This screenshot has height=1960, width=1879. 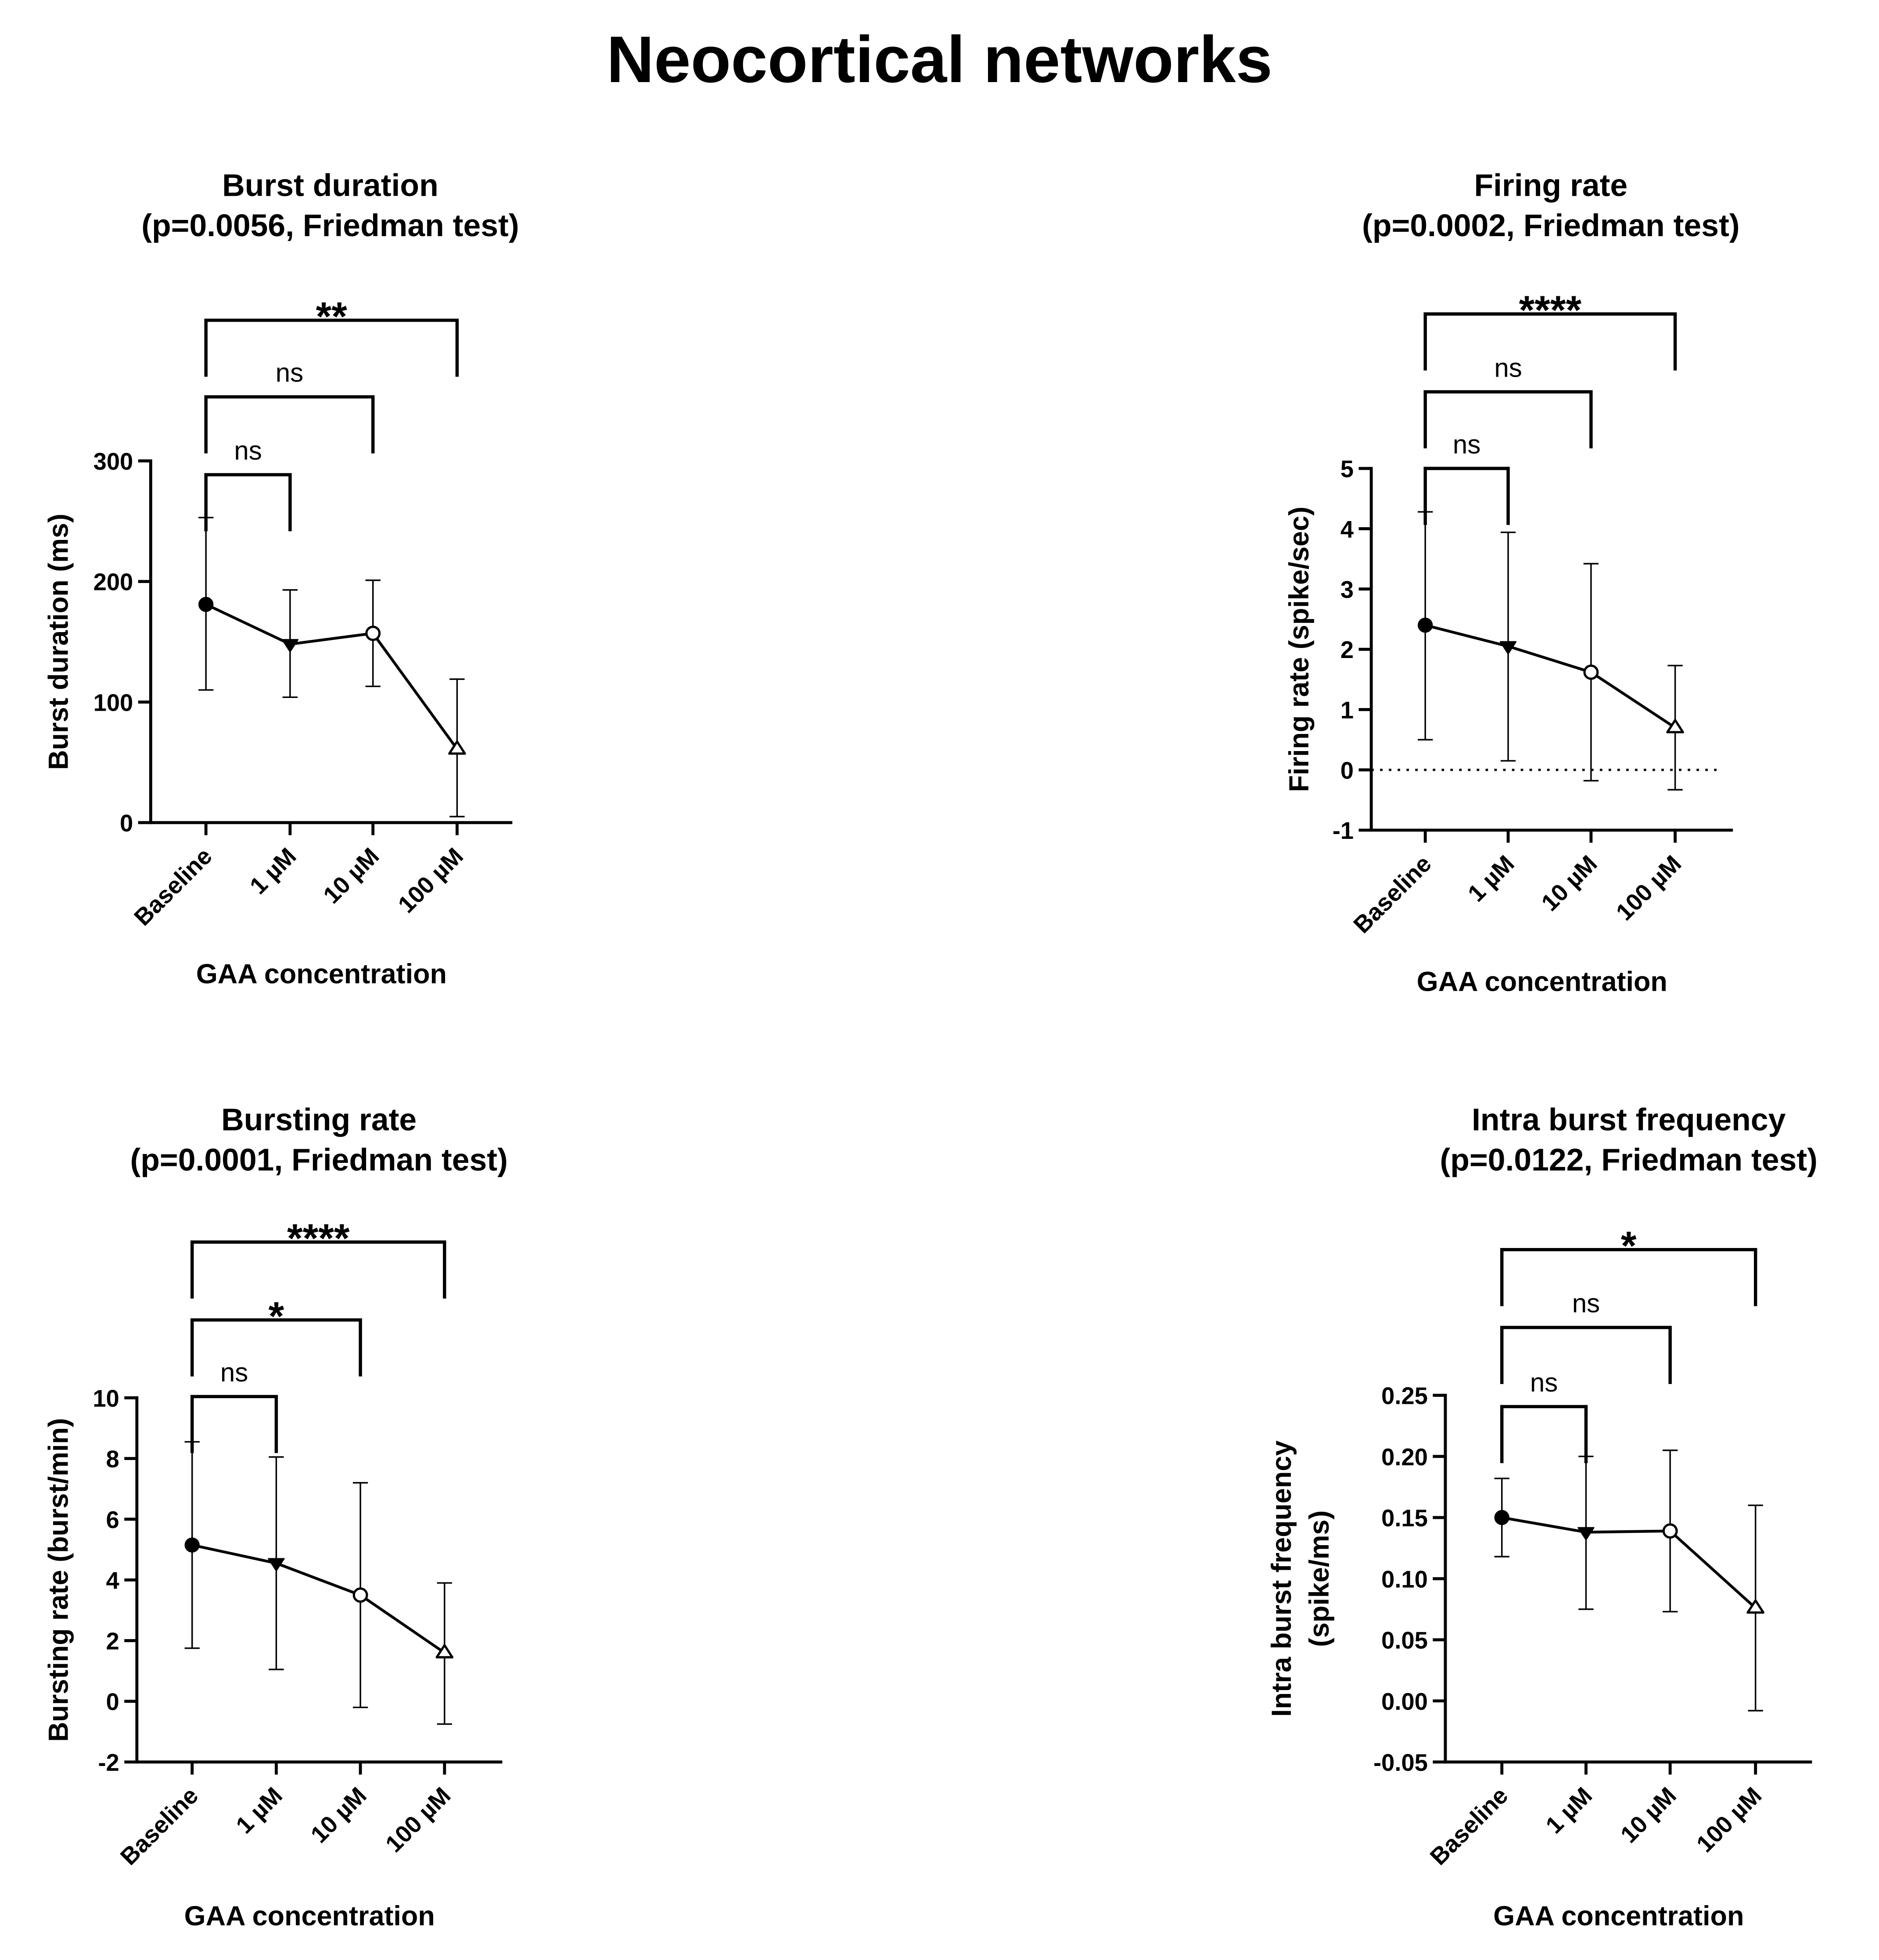 I want to click on y-axis-label: Burst duration (ms), so click(x=58, y=642).